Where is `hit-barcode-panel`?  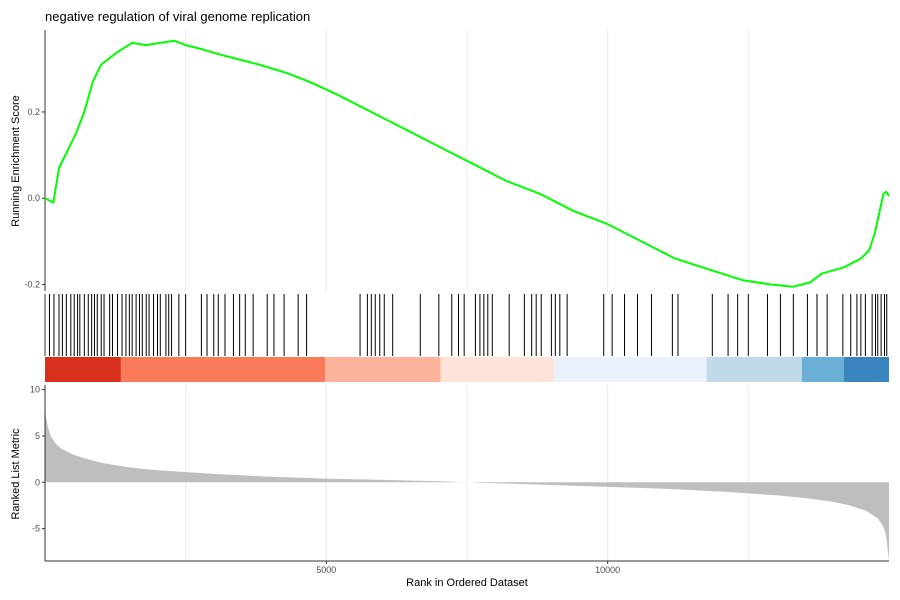
hit-barcode-panel is located at coordinates (466, 325).